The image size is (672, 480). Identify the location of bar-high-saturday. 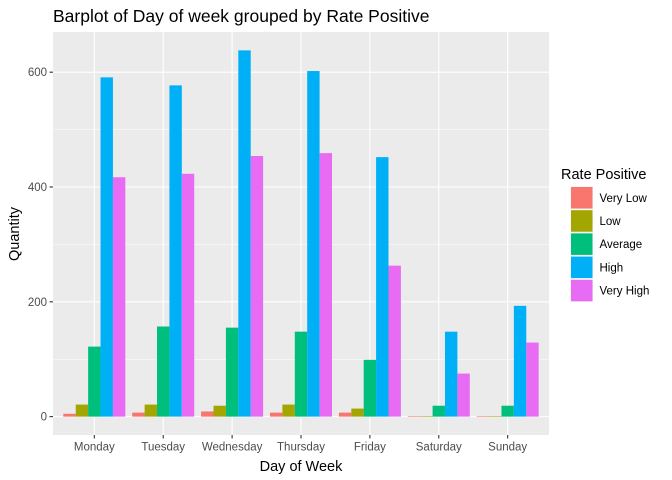
(451, 374).